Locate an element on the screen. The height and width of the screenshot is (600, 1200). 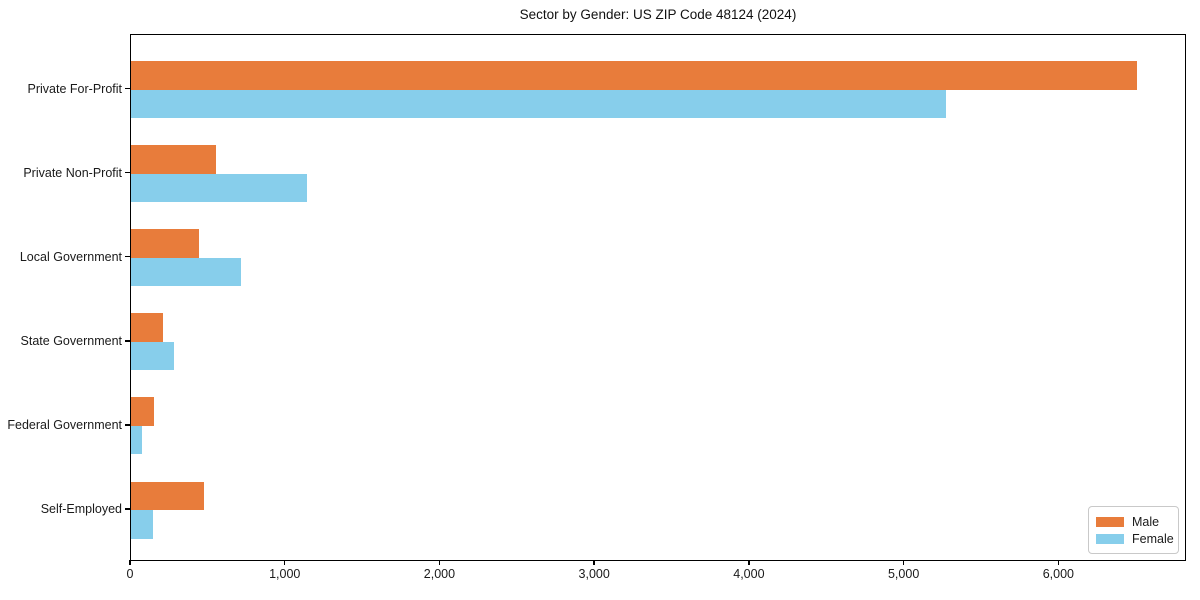
legend: Male Female is located at coordinates (1133, 530).